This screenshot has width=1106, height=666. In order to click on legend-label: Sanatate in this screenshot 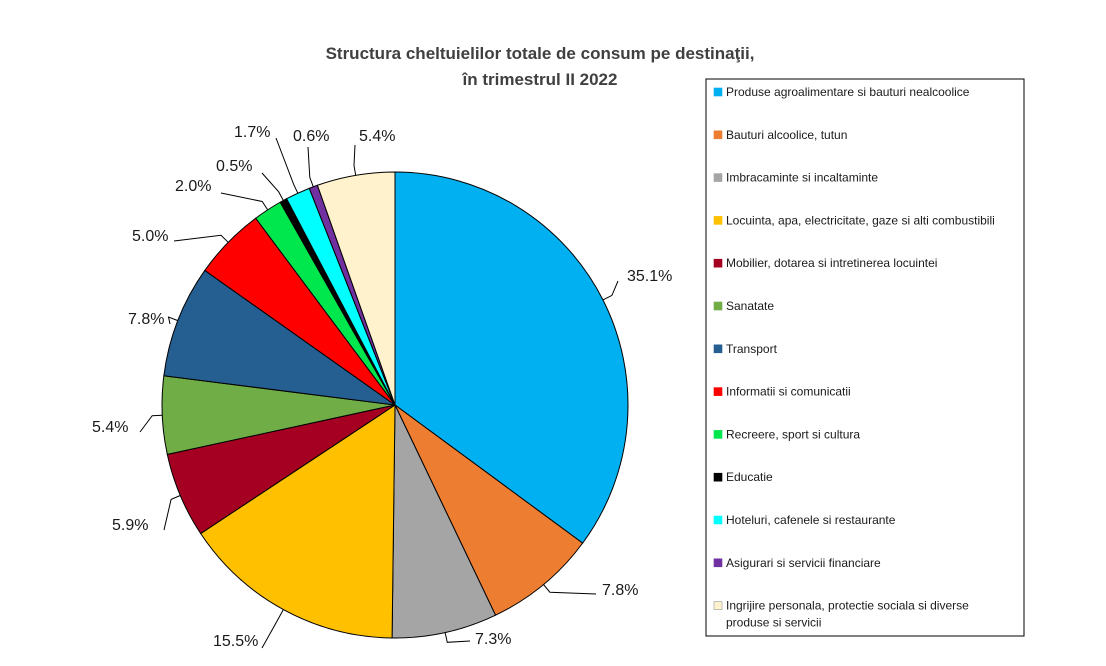, I will do `click(750, 306)`.